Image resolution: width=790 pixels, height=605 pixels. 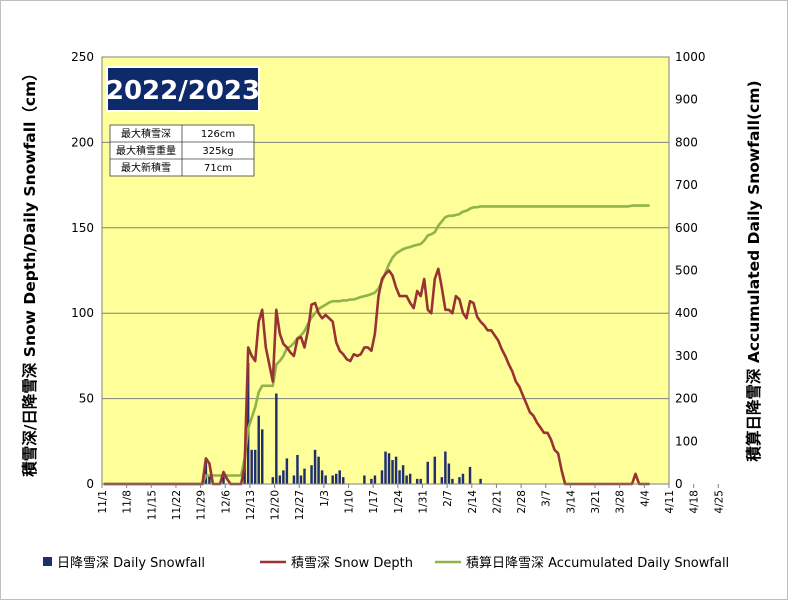 What do you see at coordinates (686, 441) in the screenshot?
I see `right-tick-label: 100` at bounding box center [686, 441].